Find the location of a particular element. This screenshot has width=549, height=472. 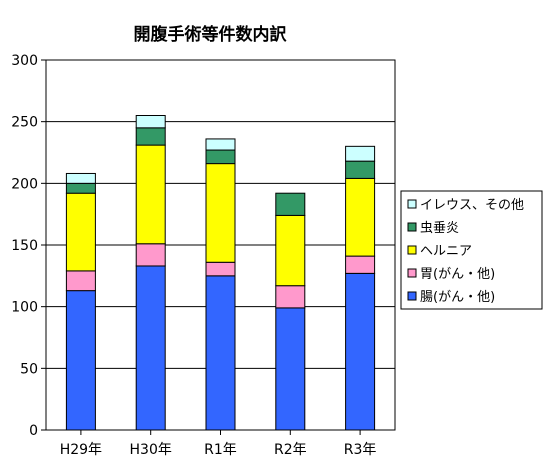

legend-box is located at coordinates (471, 250).